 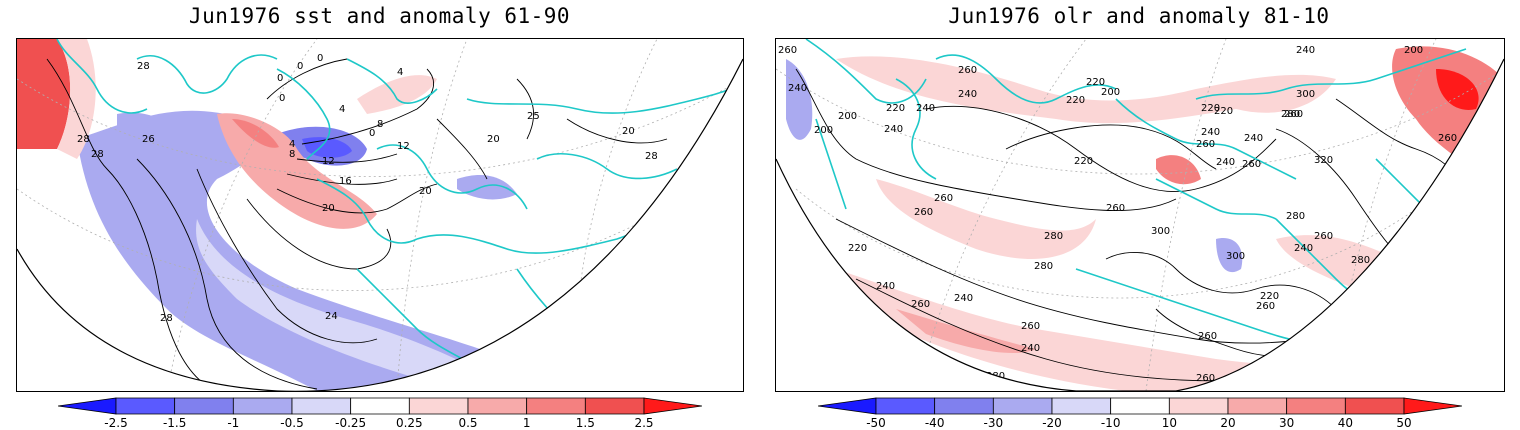 I want to click on svg-text: 25, so click(x=533, y=116).